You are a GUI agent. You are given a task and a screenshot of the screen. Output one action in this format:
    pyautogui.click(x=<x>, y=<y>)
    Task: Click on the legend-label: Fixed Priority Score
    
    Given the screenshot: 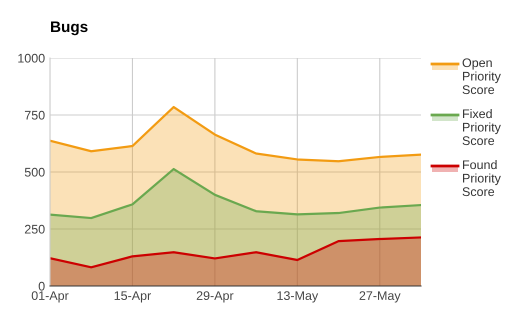 What is the action you would take?
    pyautogui.click(x=481, y=127)
    